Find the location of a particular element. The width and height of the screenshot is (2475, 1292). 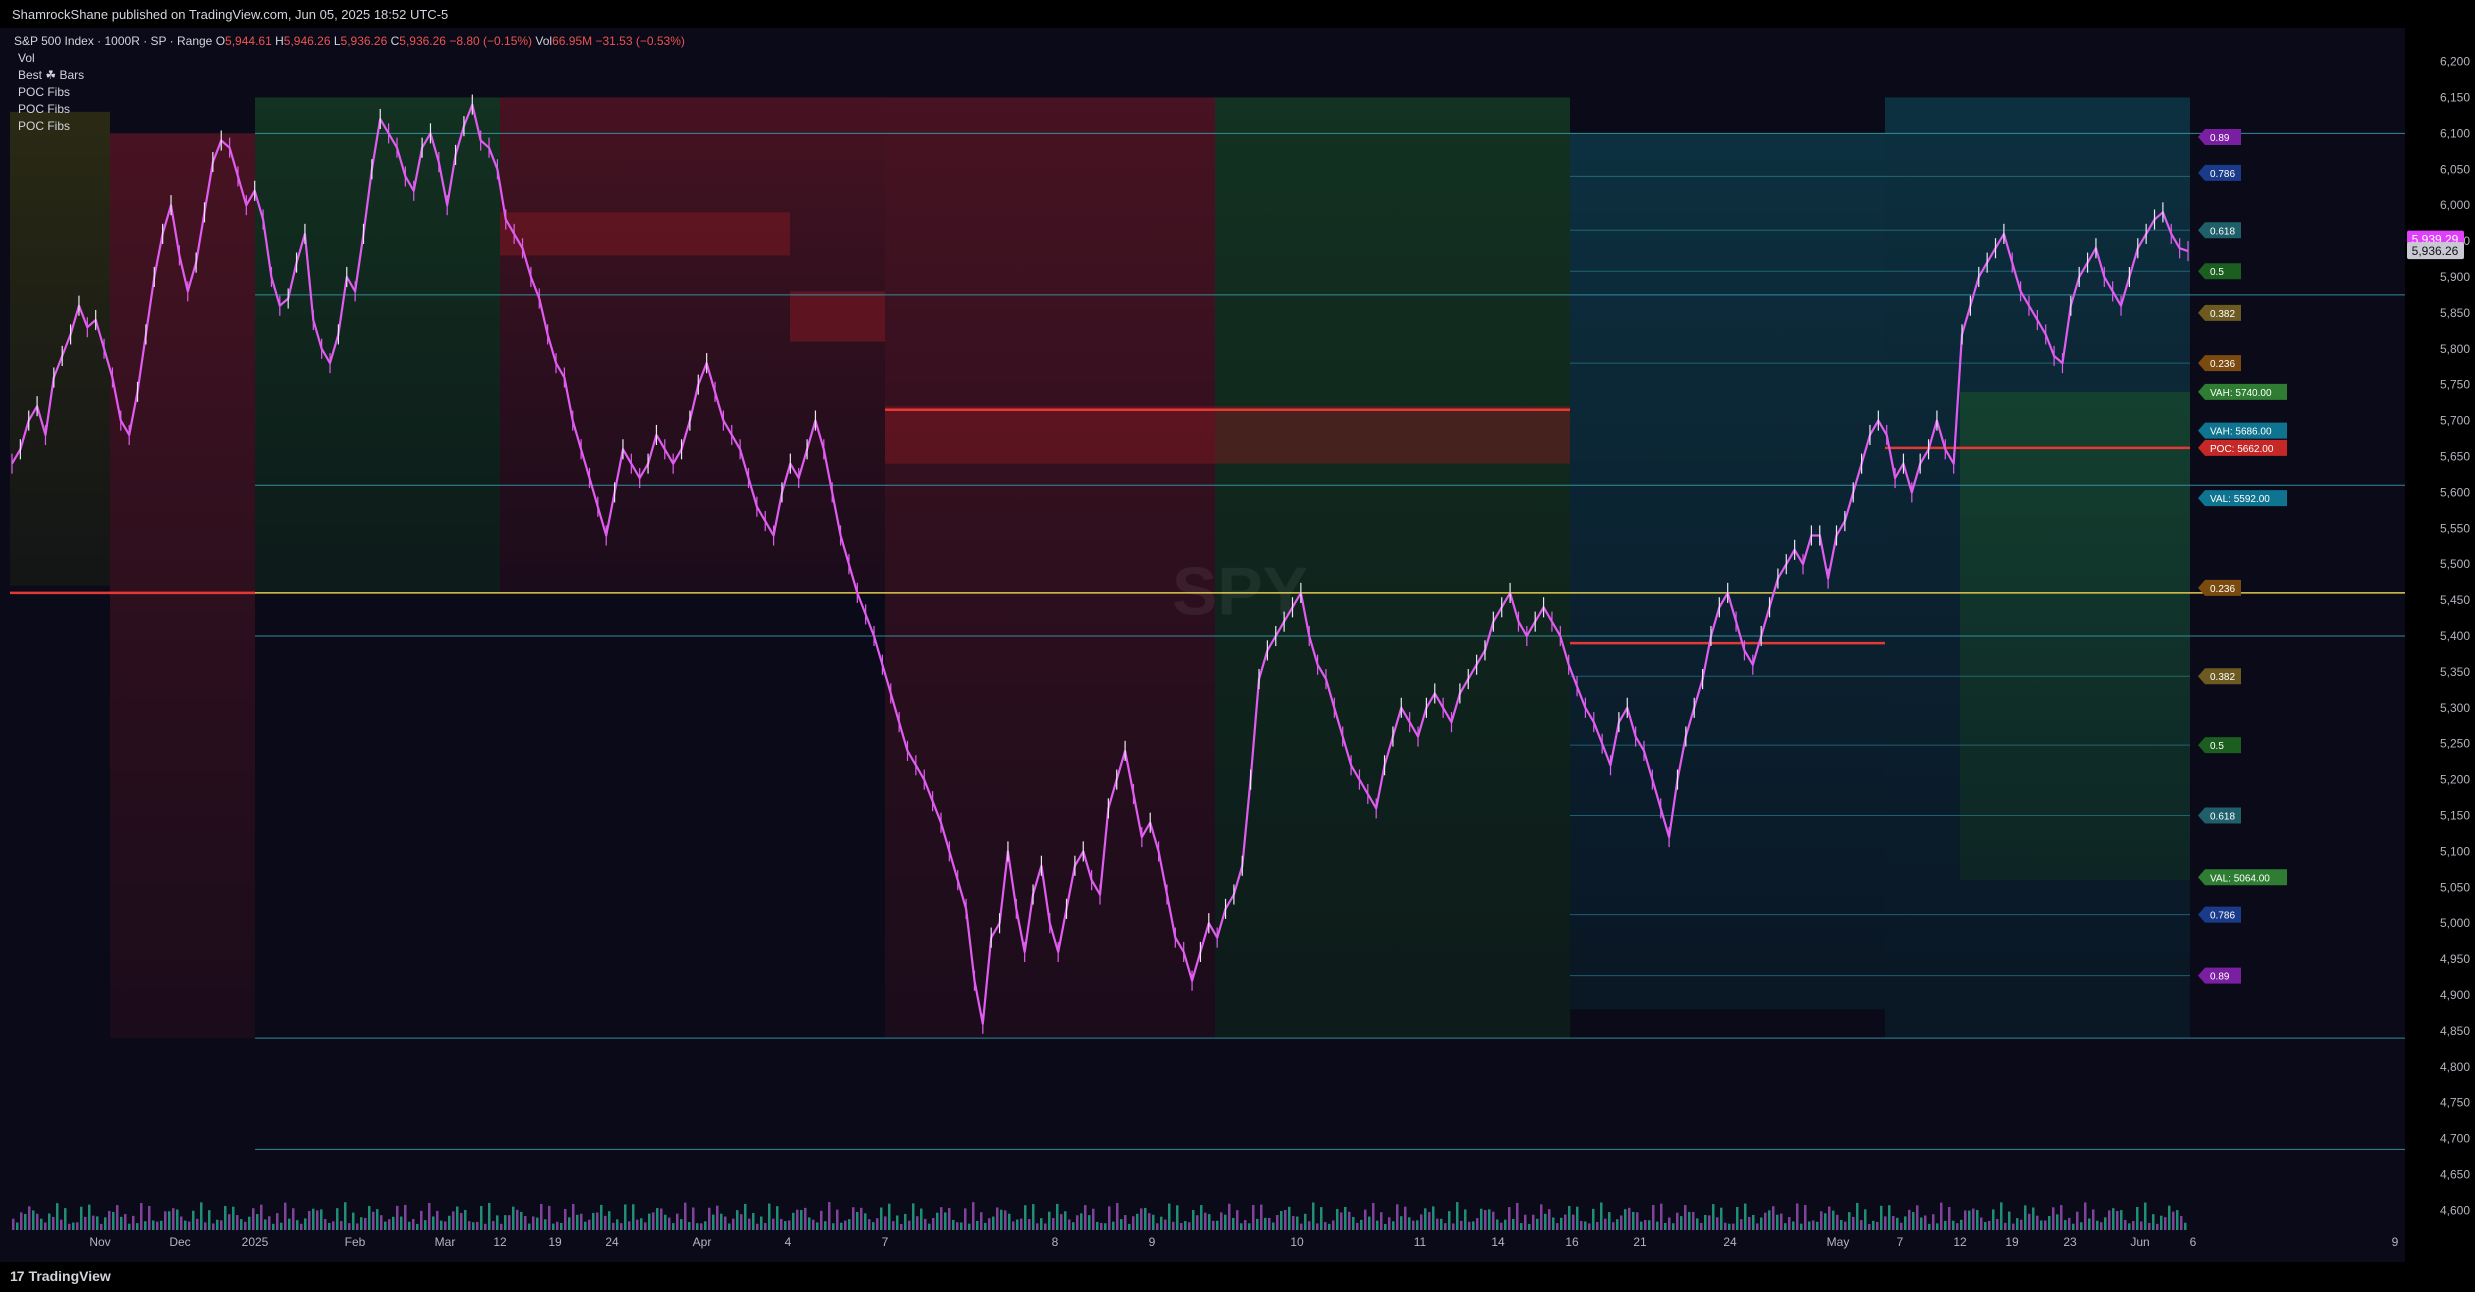

fib-label-text: 0.382 is located at coordinates (2222, 677).